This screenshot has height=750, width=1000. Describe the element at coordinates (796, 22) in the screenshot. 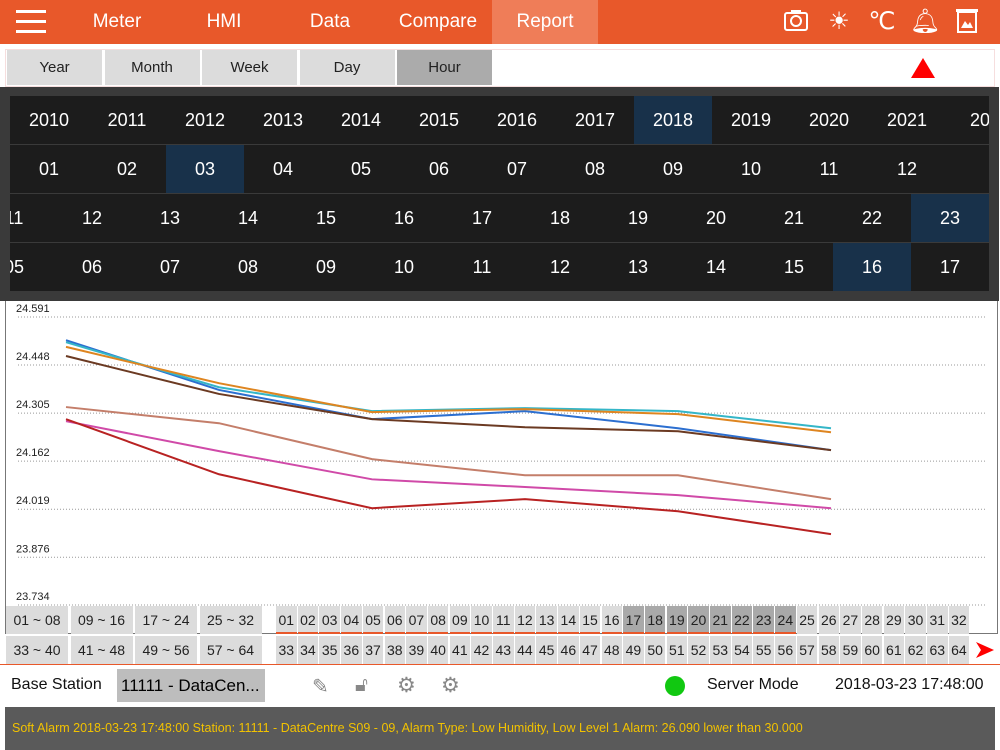

I see `camera-icon` at that location.